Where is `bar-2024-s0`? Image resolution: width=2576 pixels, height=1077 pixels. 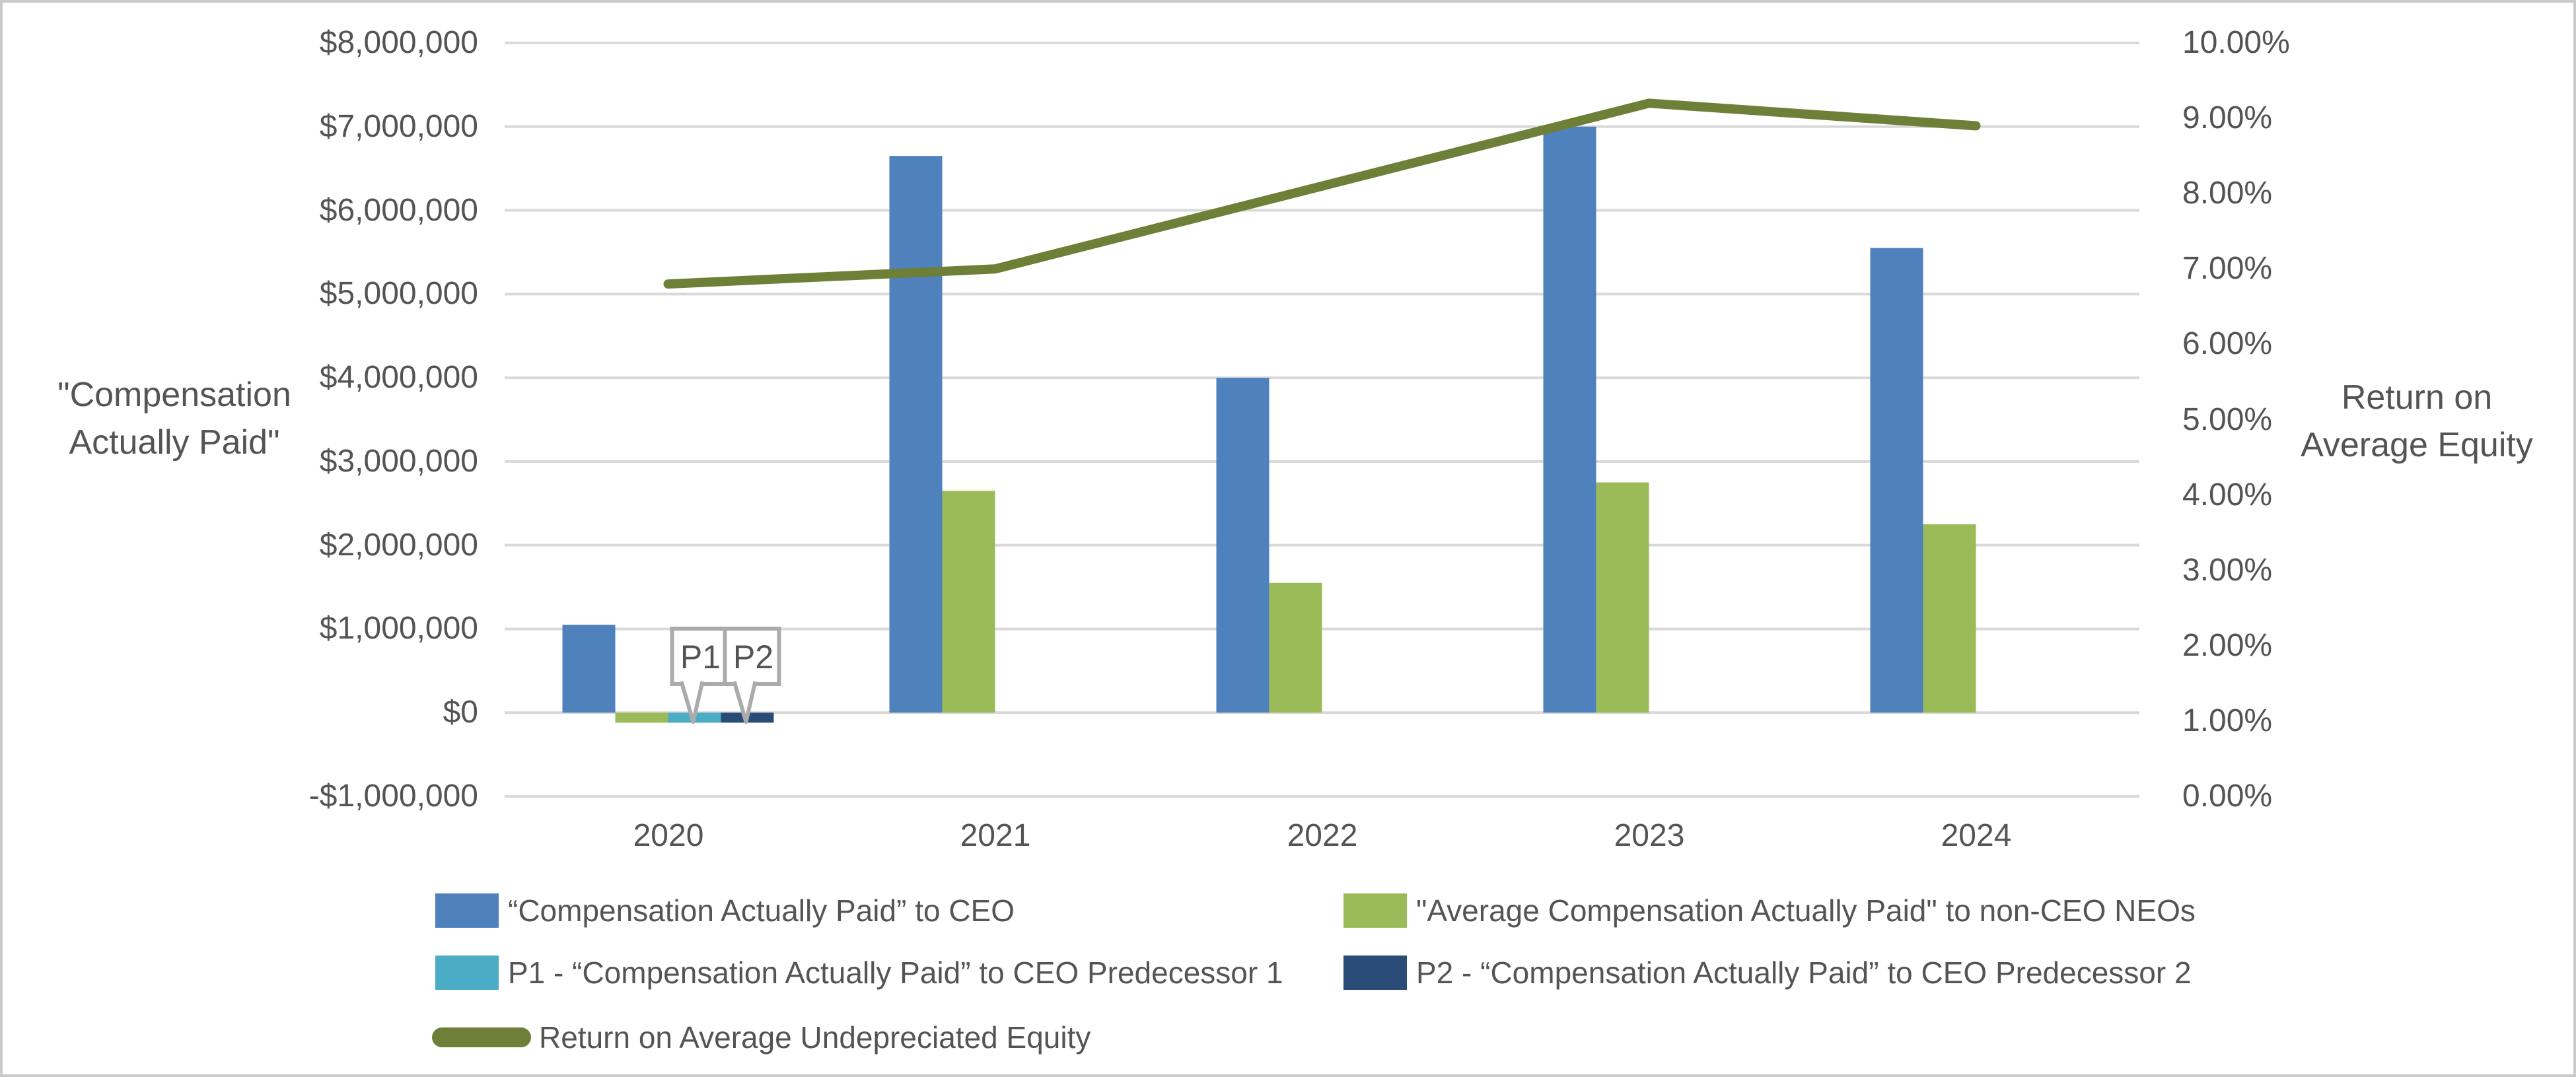 bar-2024-s0 is located at coordinates (1897, 481).